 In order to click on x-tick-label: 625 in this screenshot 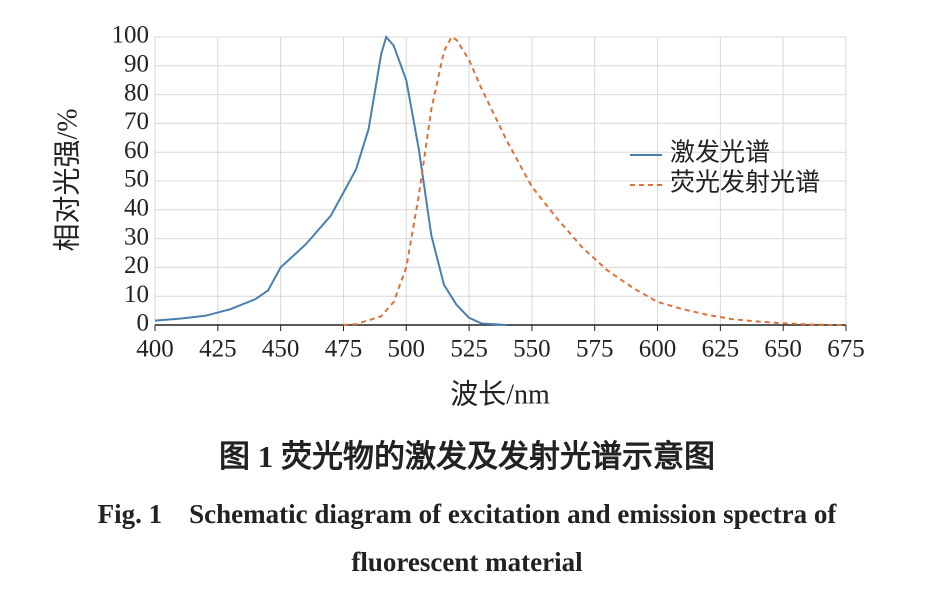, I will do `click(721, 349)`.